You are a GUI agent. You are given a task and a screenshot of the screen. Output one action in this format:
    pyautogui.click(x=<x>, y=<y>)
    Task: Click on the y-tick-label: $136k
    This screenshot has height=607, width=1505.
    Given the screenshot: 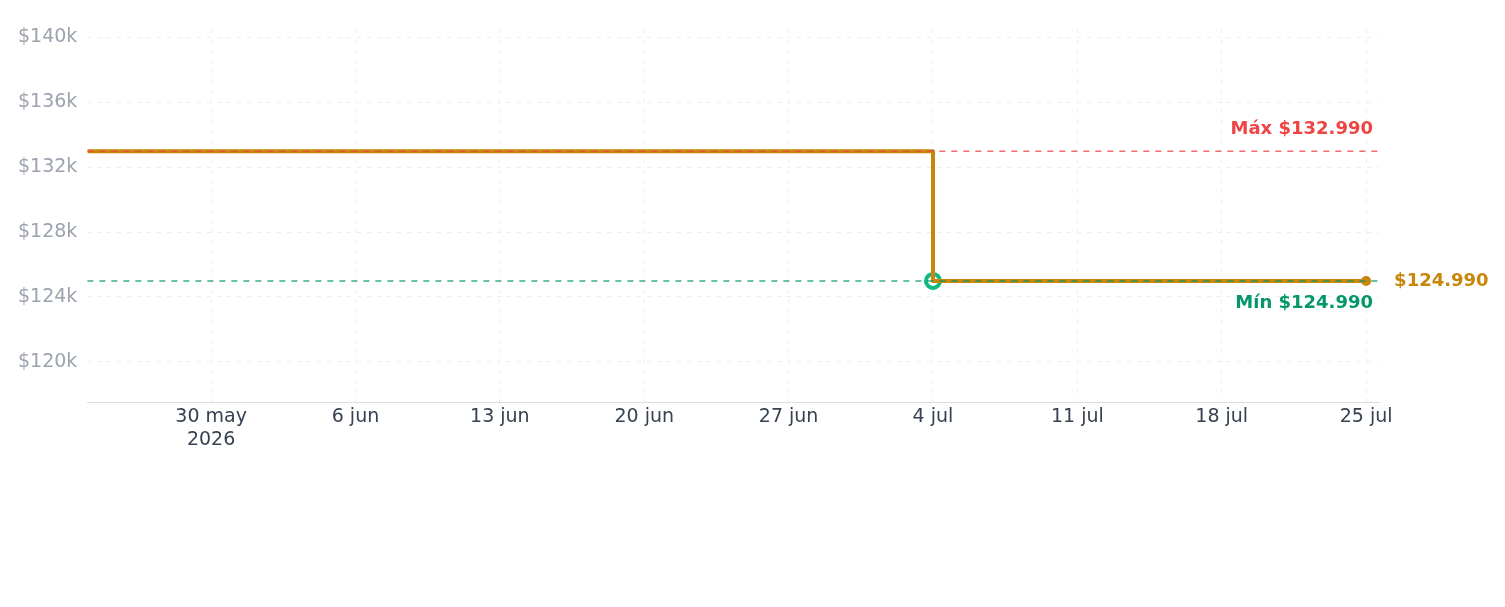 What is the action you would take?
    pyautogui.click(x=48, y=100)
    